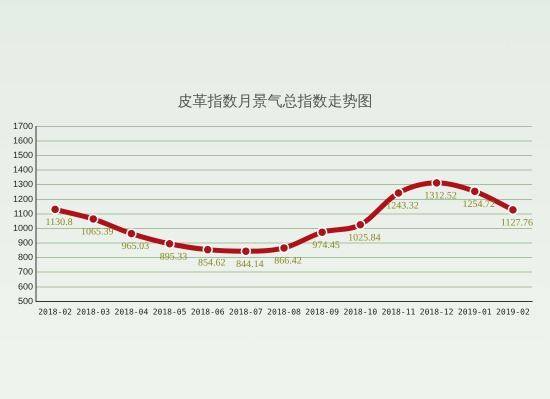 The height and width of the screenshot is (399, 550). I want to click on chart-title: 皮革指数月景气总指数走势图, so click(275, 101).